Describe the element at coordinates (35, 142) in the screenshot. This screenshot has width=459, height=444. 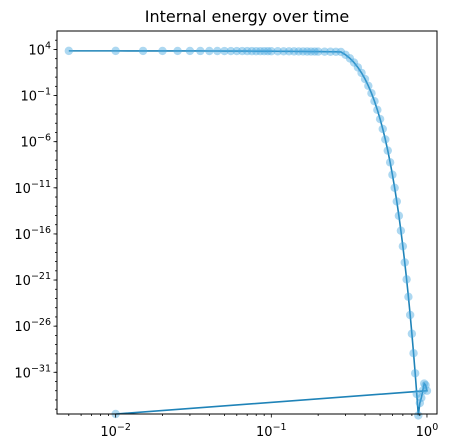
I see `y-tick-label: 10⁻⁶` at that location.